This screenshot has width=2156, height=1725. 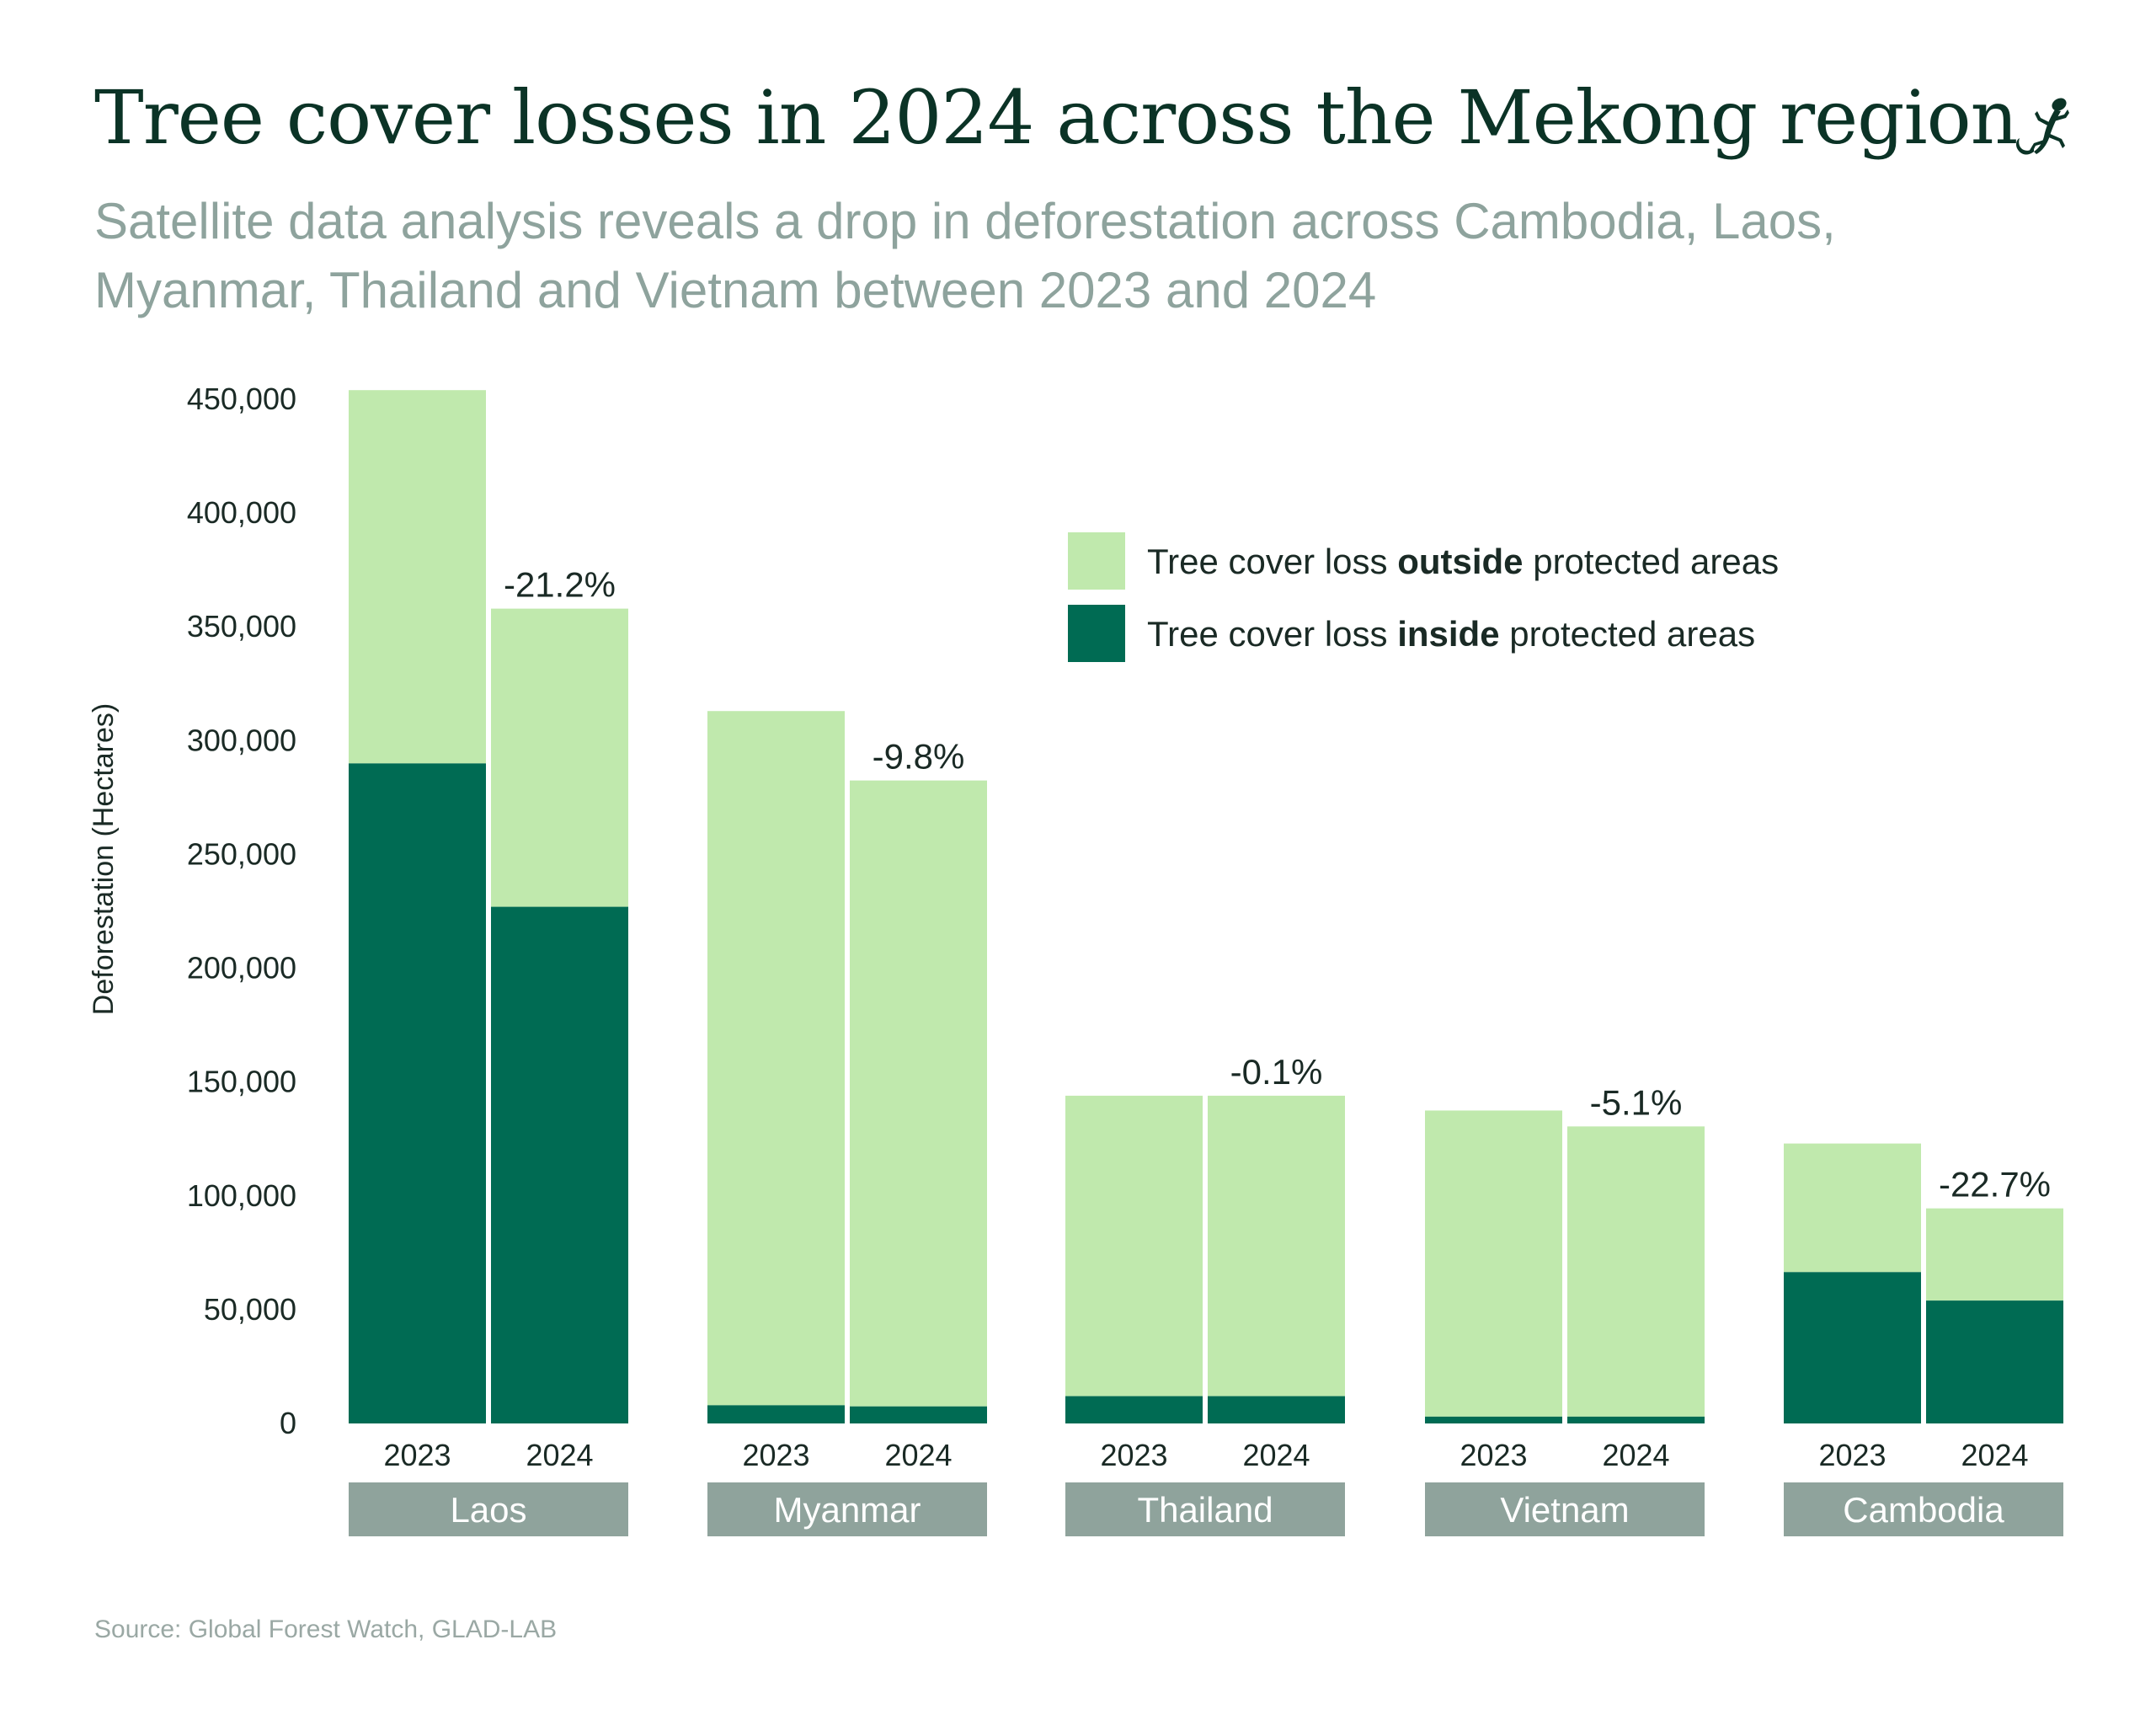 I want to click on bar-outside-myanmar-2023, so click(x=776, y=1058).